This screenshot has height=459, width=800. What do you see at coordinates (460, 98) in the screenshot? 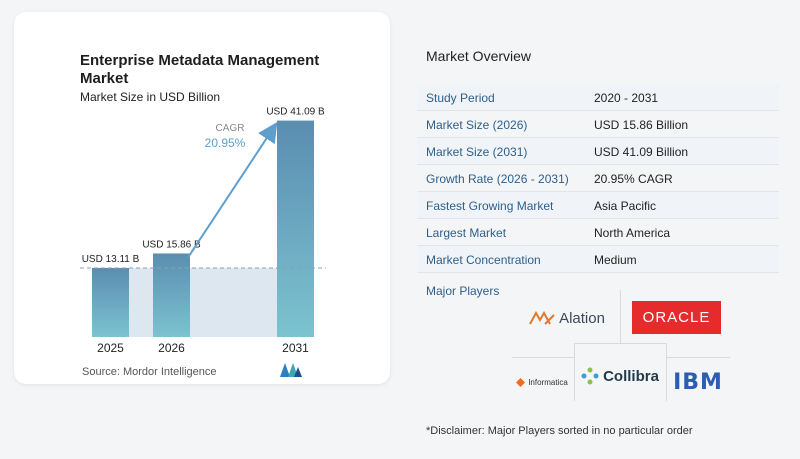
I see `overview-label: Study Period` at bounding box center [460, 98].